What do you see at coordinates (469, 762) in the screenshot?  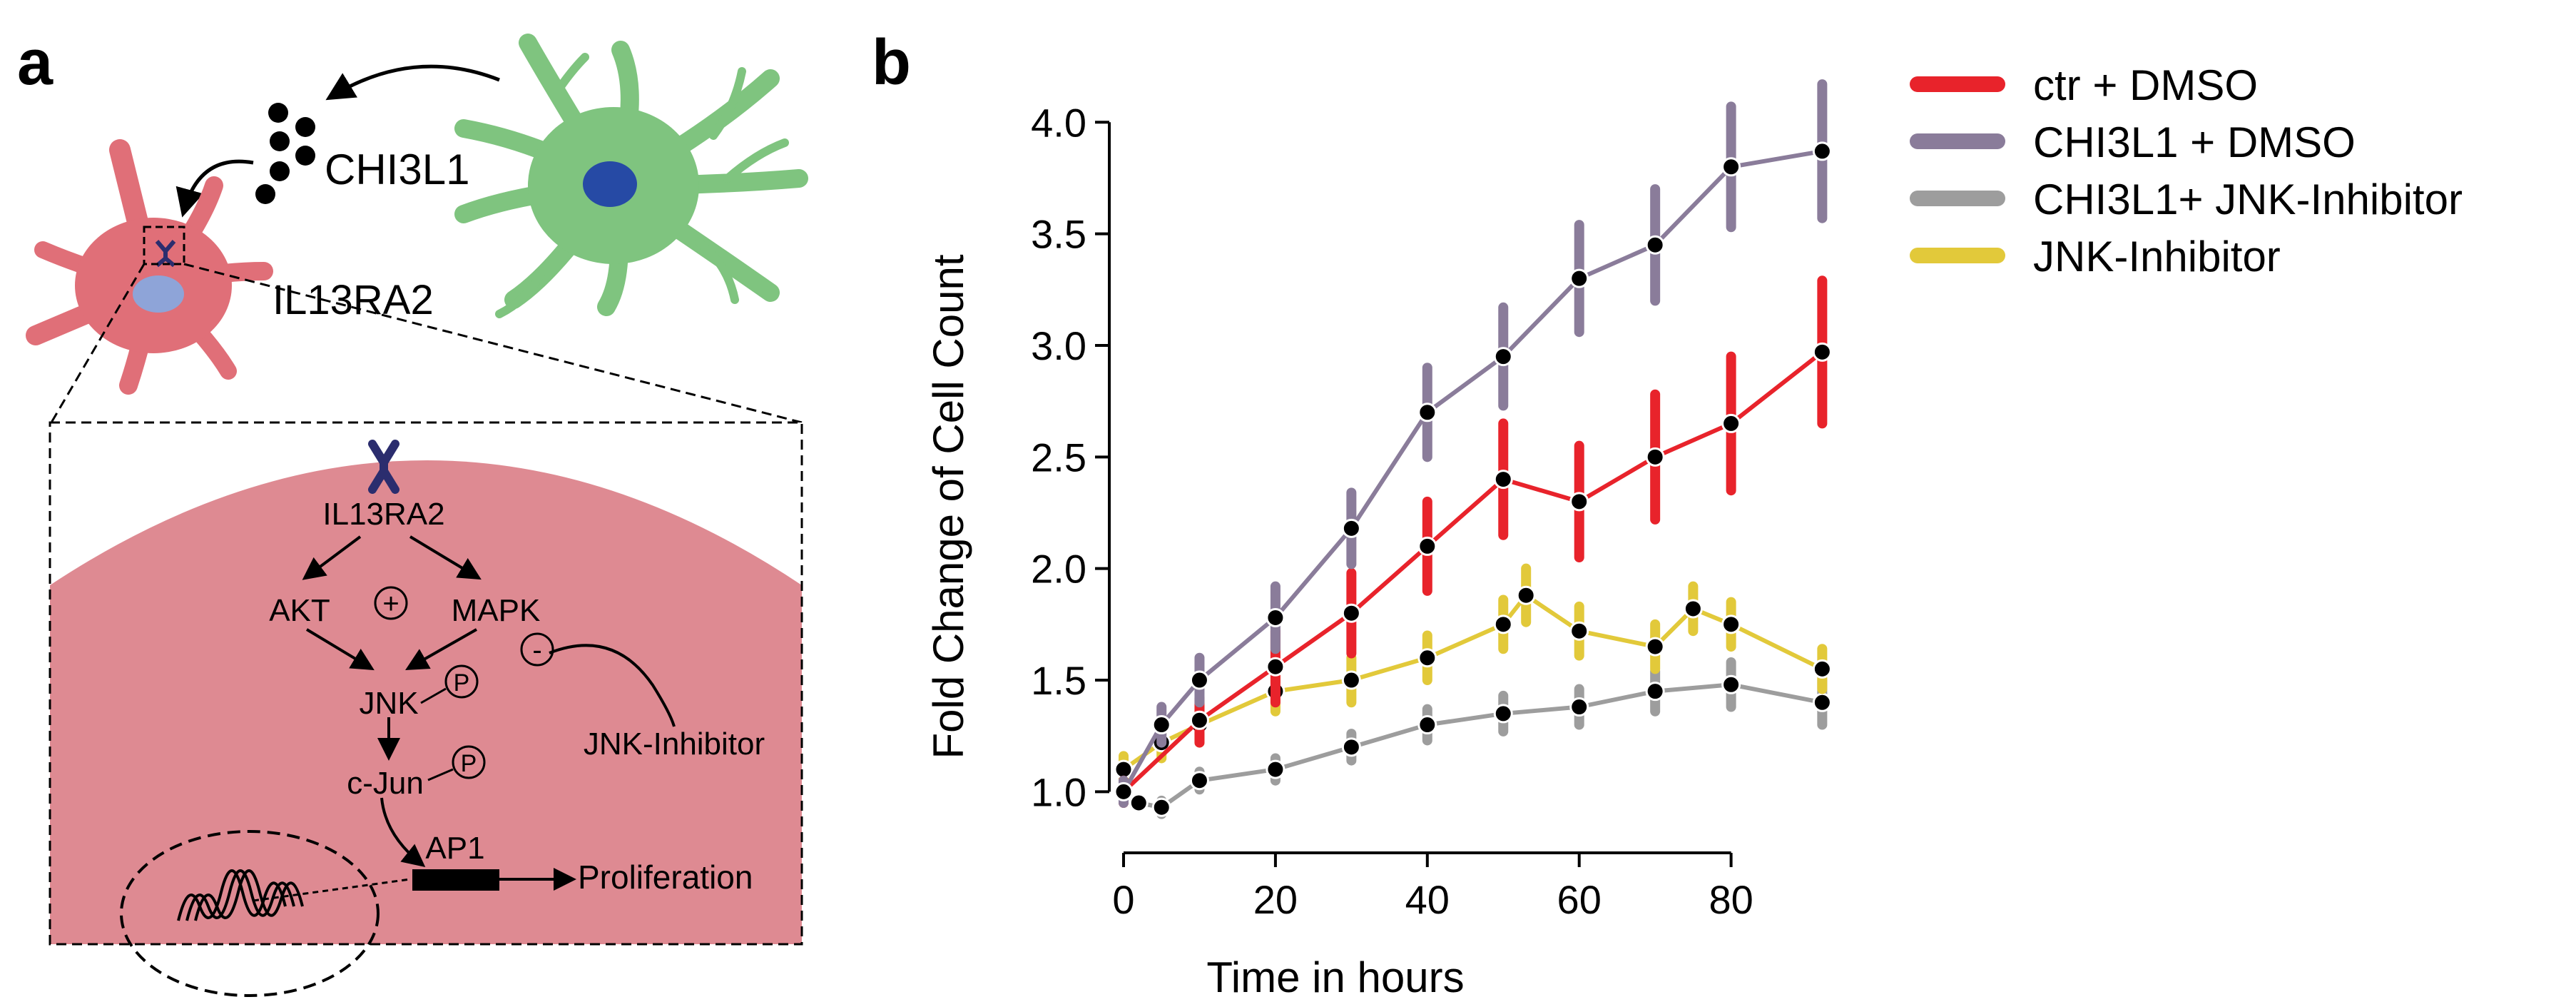 I see `phospho-circle-cjun` at bounding box center [469, 762].